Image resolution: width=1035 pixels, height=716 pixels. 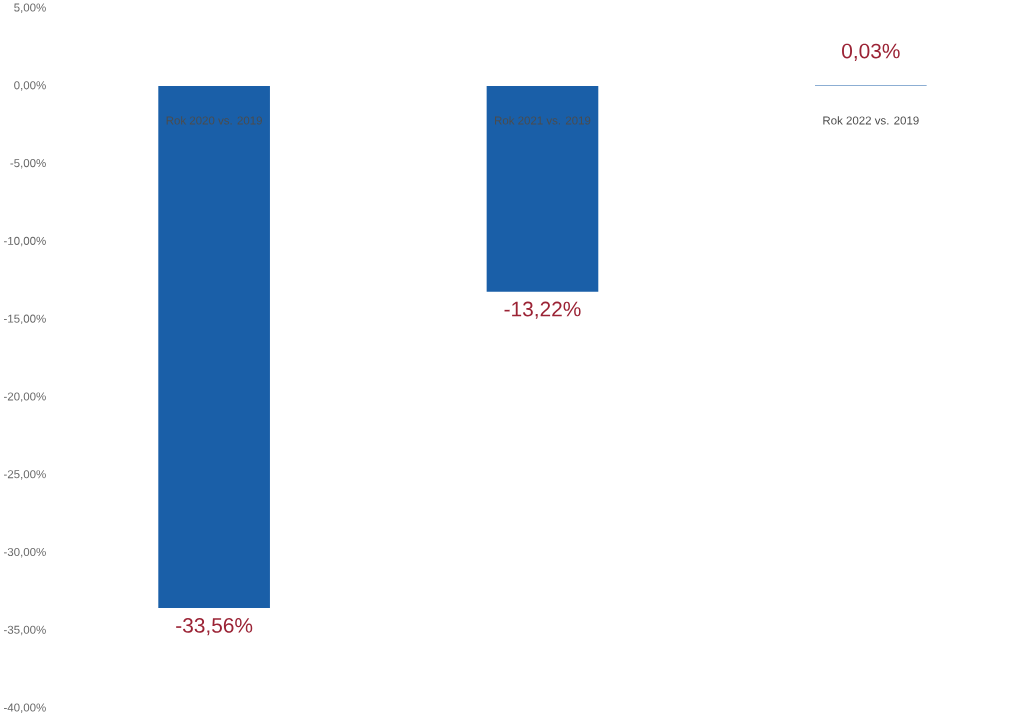 What do you see at coordinates (24, 397) in the screenshot?
I see `y-tick-label: -20,00%` at bounding box center [24, 397].